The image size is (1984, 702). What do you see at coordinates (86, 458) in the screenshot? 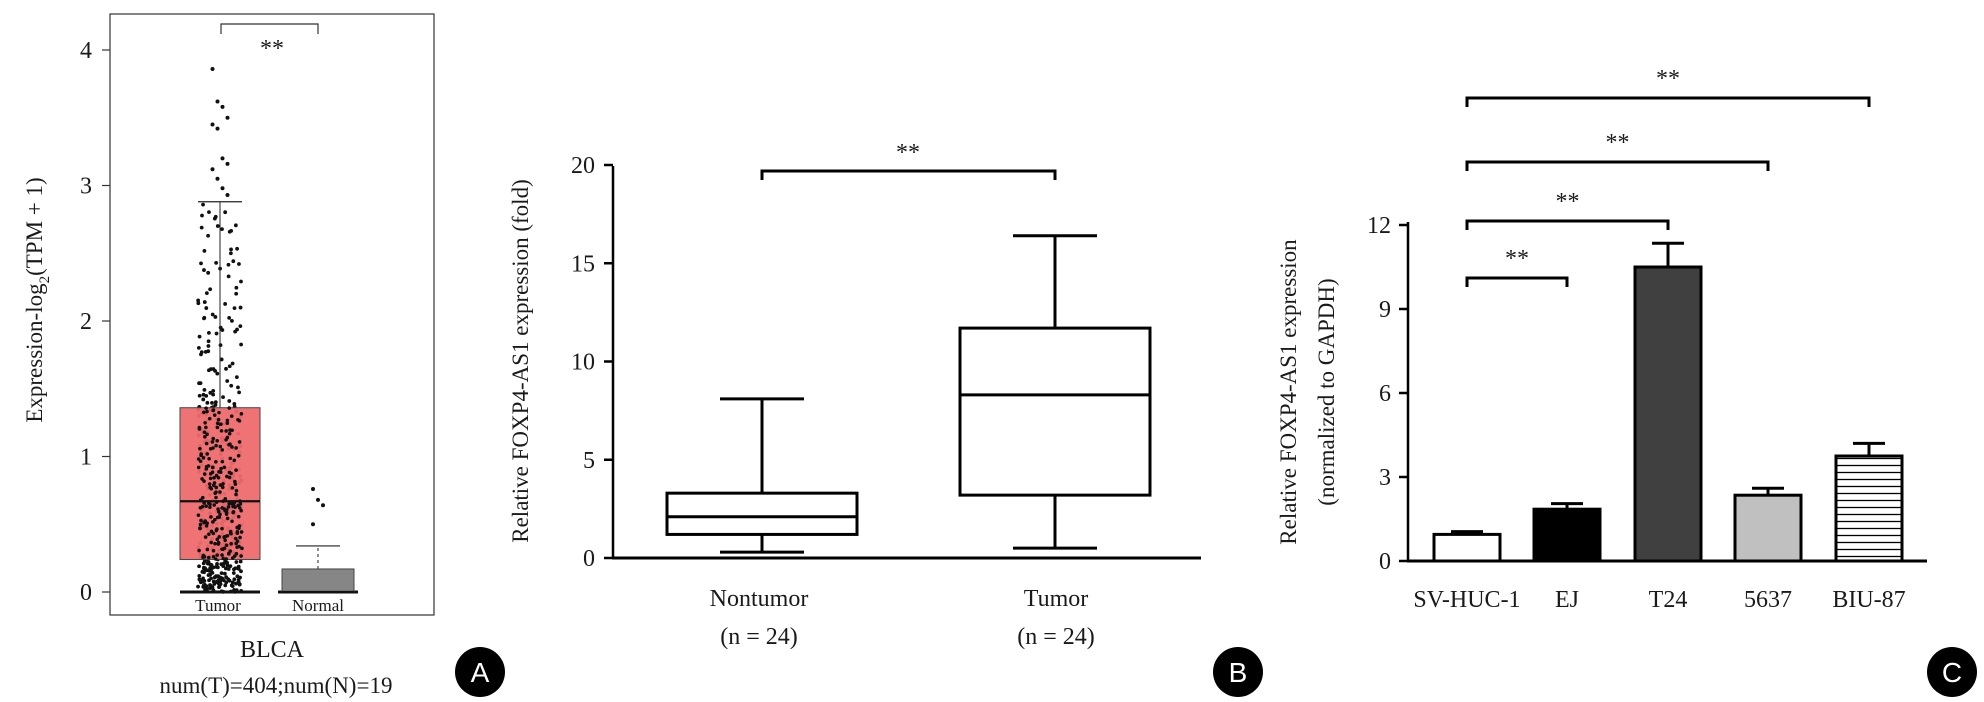
I see `panel-a-y-tick-label: 1` at bounding box center [86, 458].